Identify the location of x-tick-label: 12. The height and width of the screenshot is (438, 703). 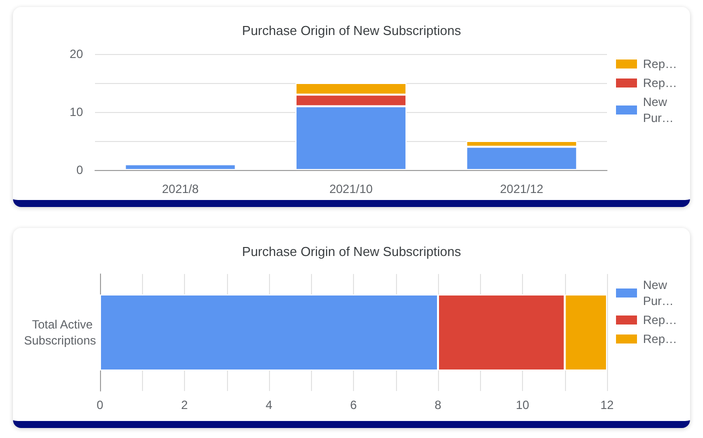
(607, 405).